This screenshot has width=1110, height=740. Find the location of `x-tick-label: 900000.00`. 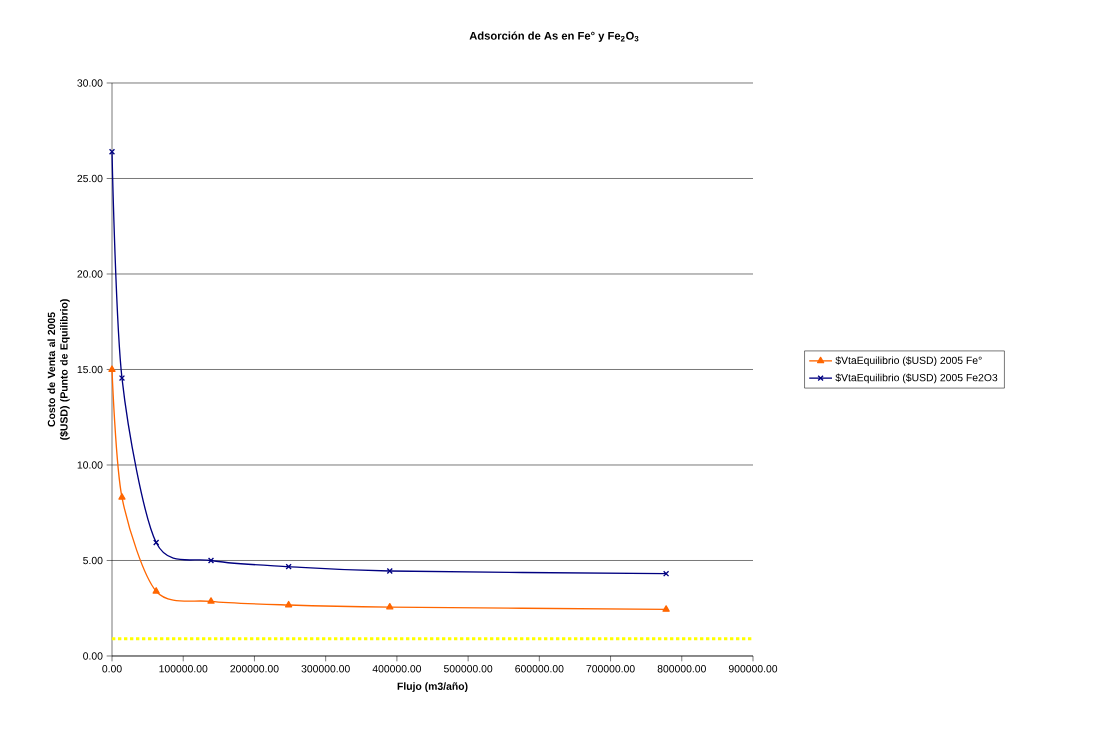

x-tick-label: 900000.00 is located at coordinates (753, 669).